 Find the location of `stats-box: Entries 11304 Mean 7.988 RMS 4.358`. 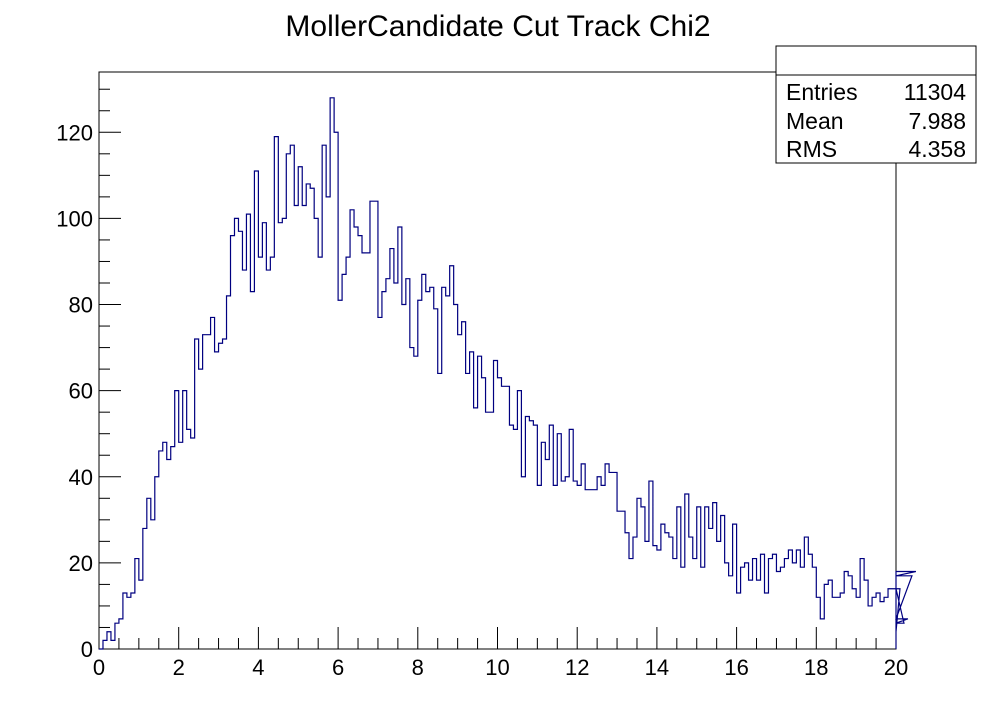

stats-box: Entries 11304 Mean 7.988 RMS 4.358 is located at coordinates (876, 104).